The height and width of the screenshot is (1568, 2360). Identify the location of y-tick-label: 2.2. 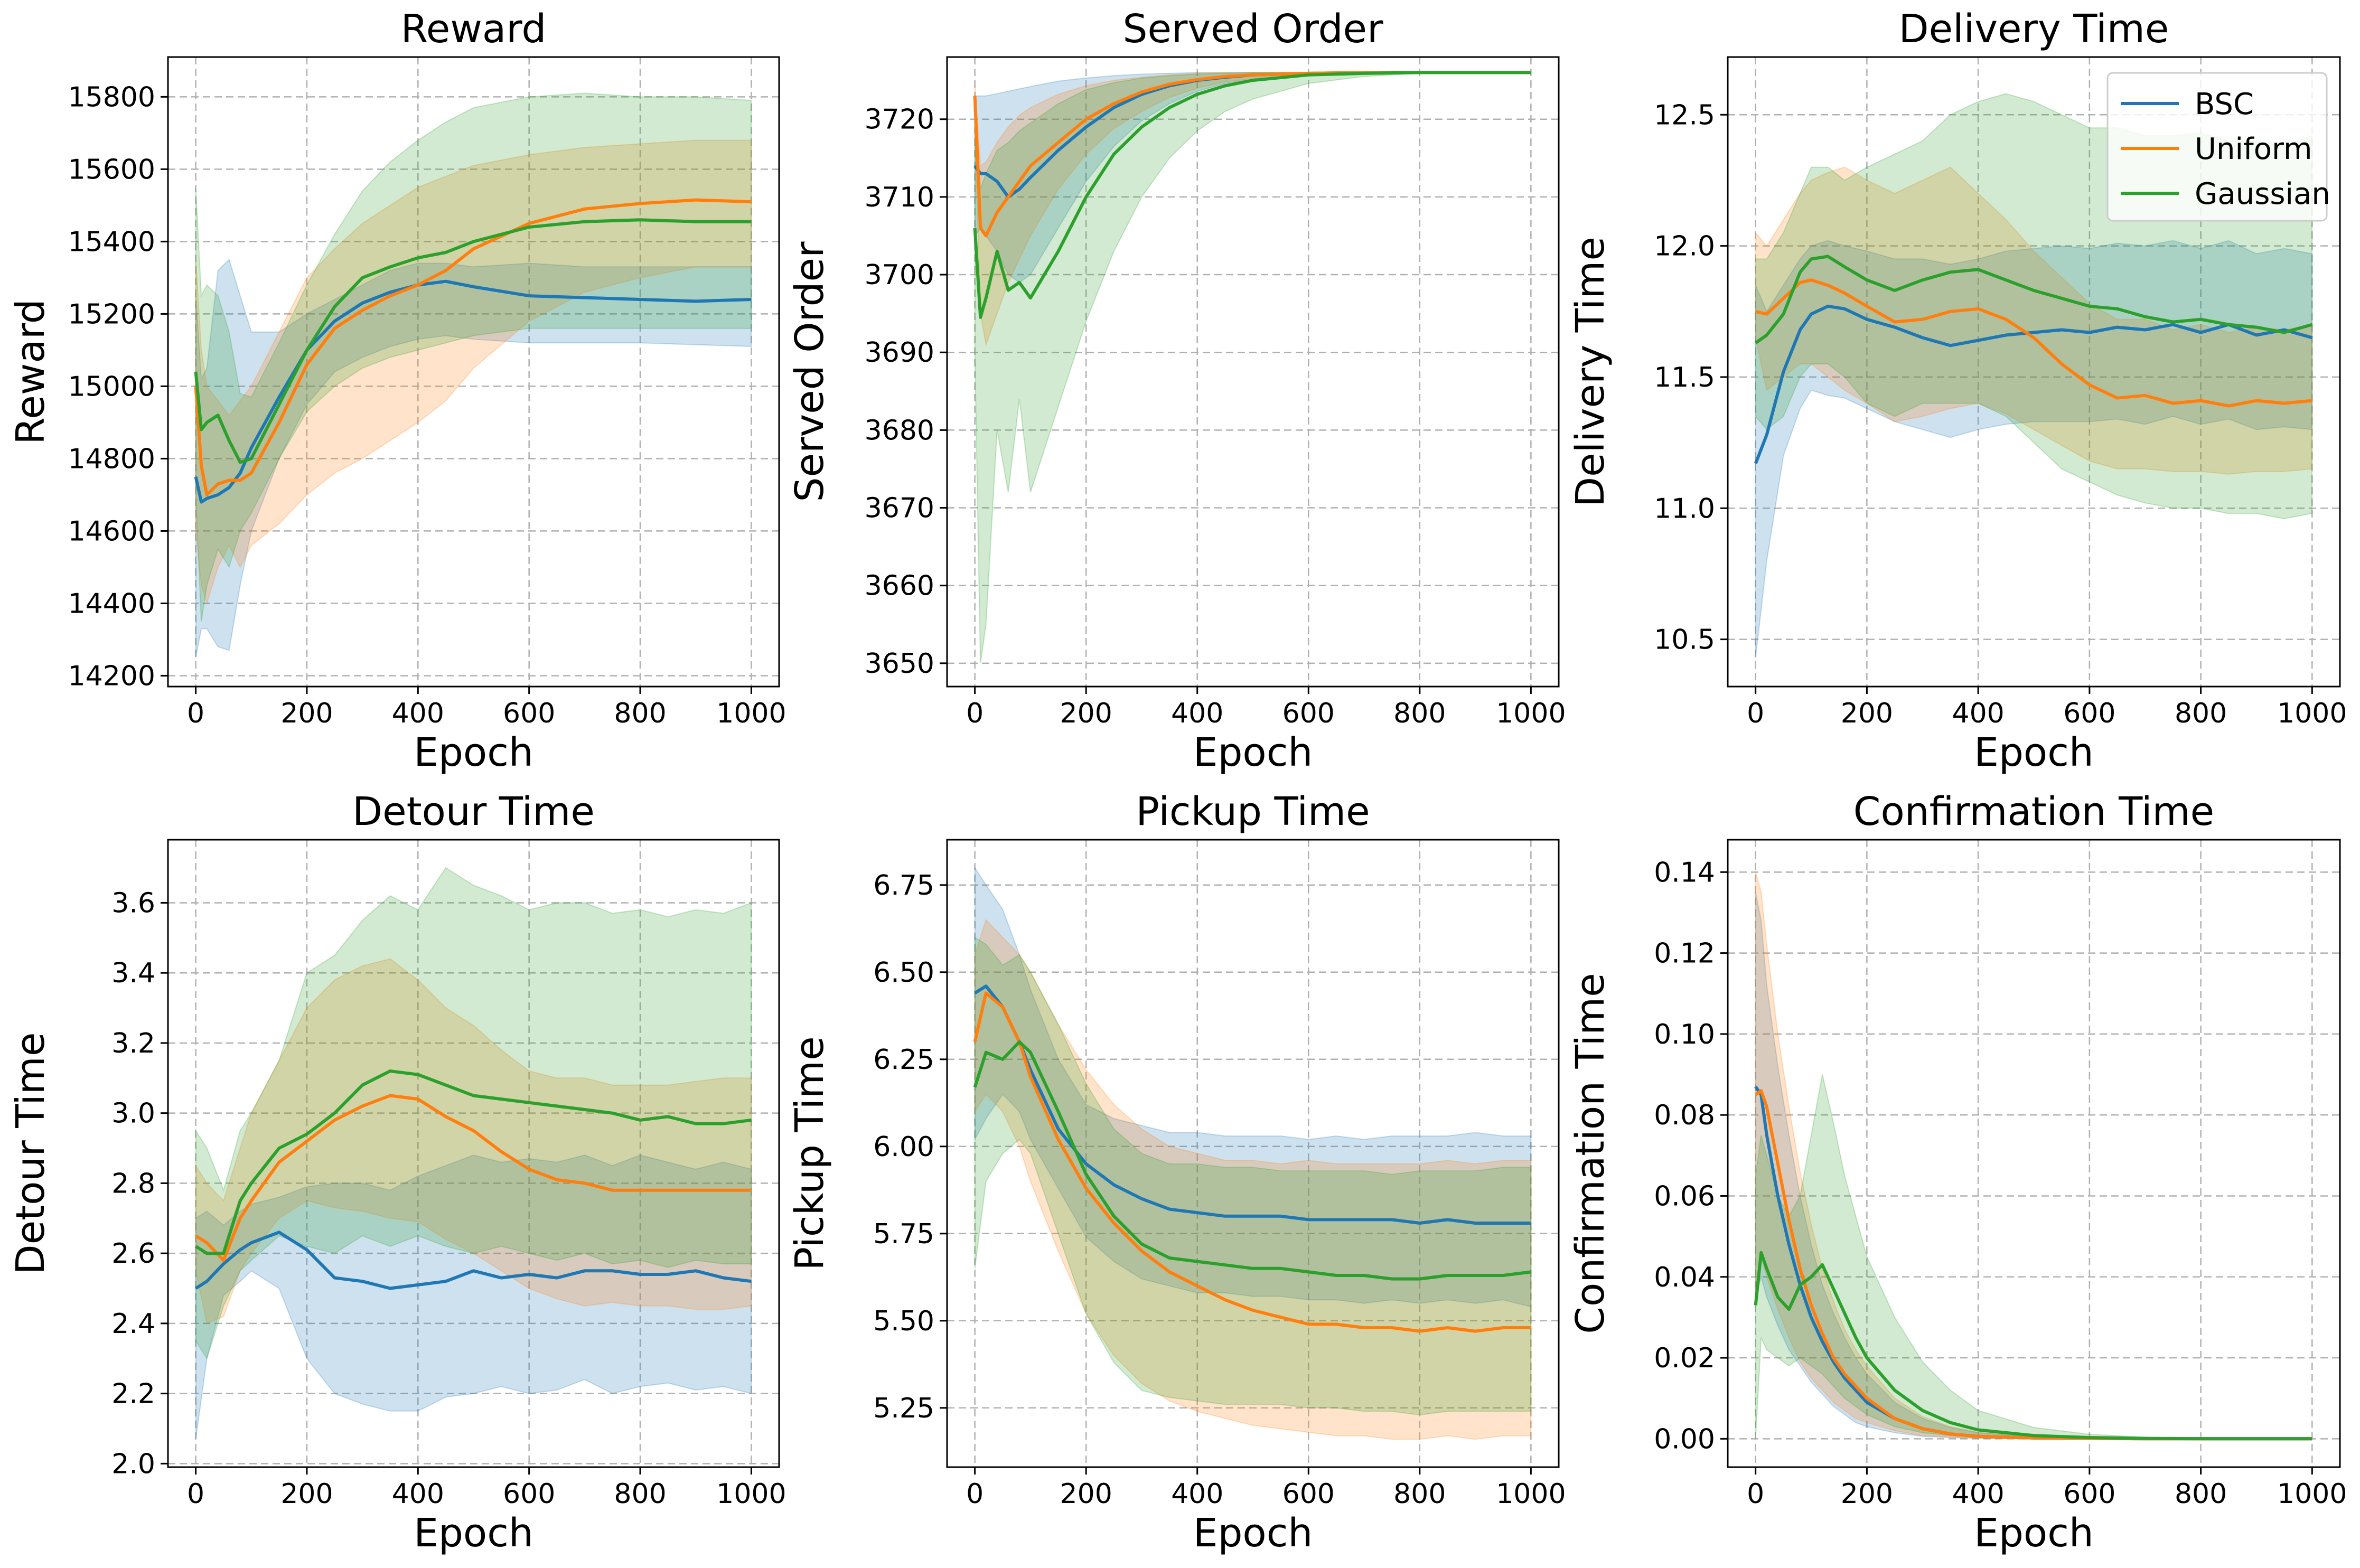
(133, 1394).